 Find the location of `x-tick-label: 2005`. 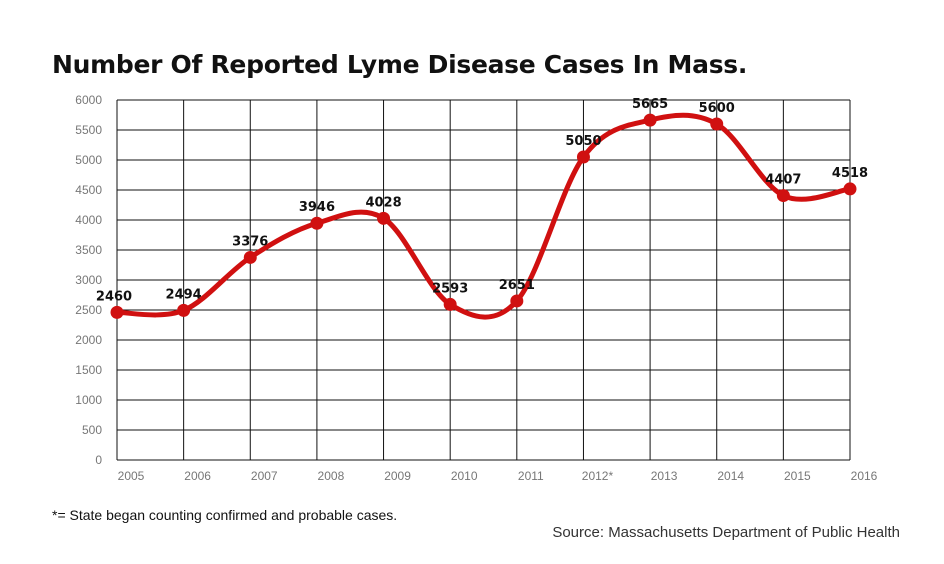

x-tick-label: 2005 is located at coordinates (131, 476).